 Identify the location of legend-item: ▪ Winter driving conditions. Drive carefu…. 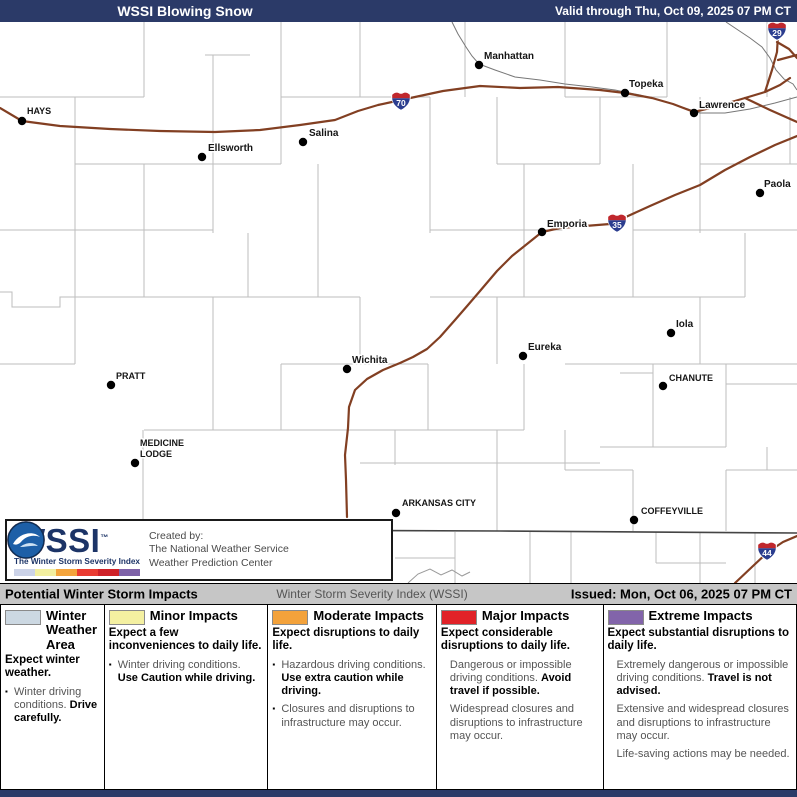
(51, 705).